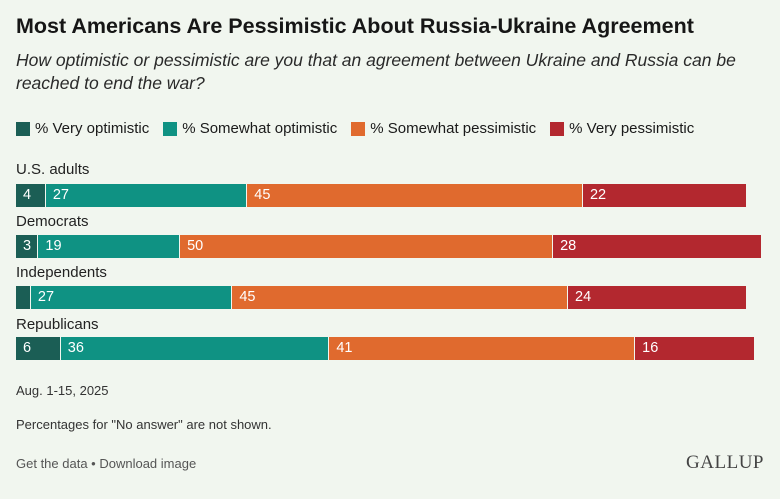 The image size is (780, 499). What do you see at coordinates (53, 169) in the screenshot?
I see `group-label-0: U.S. adults` at bounding box center [53, 169].